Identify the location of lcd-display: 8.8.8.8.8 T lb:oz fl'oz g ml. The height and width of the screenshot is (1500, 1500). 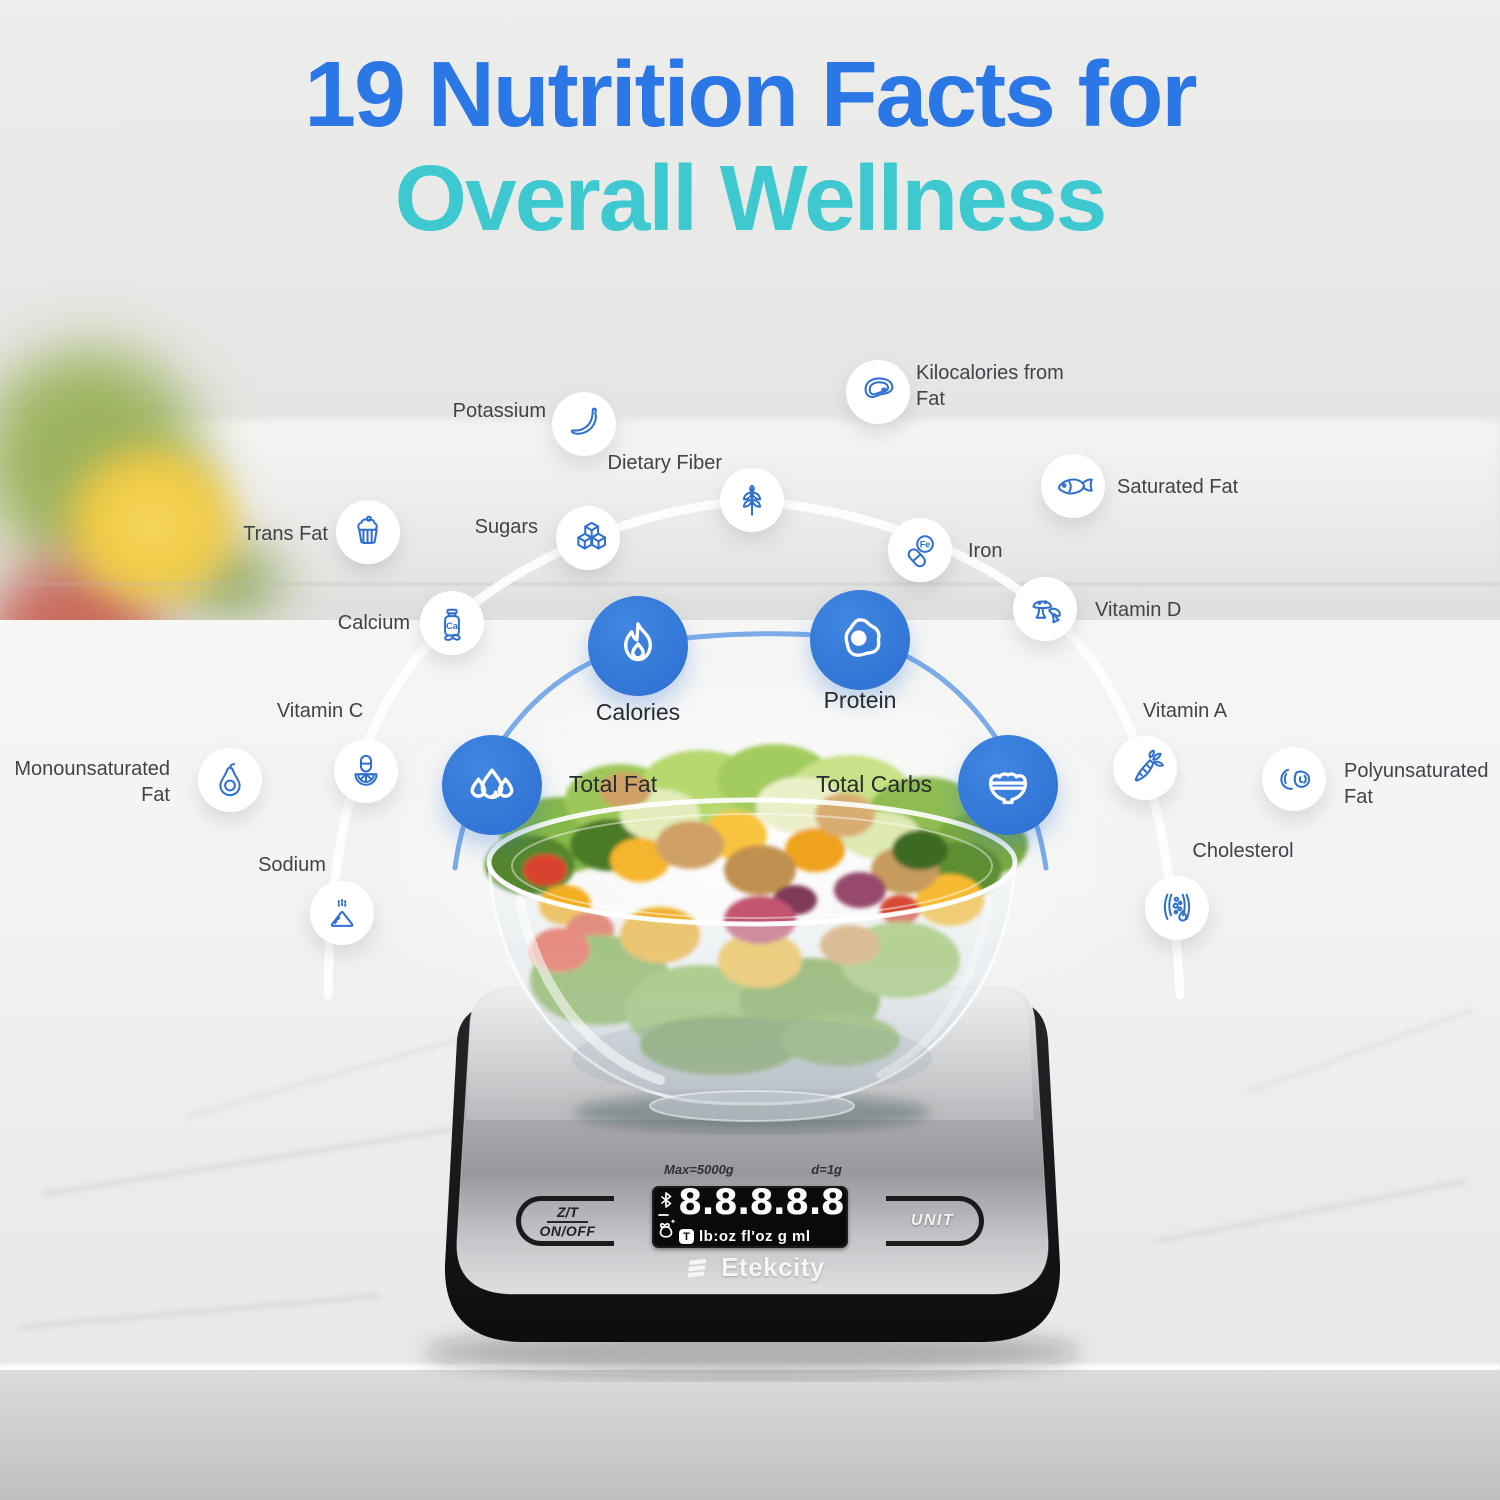
(750, 1217).